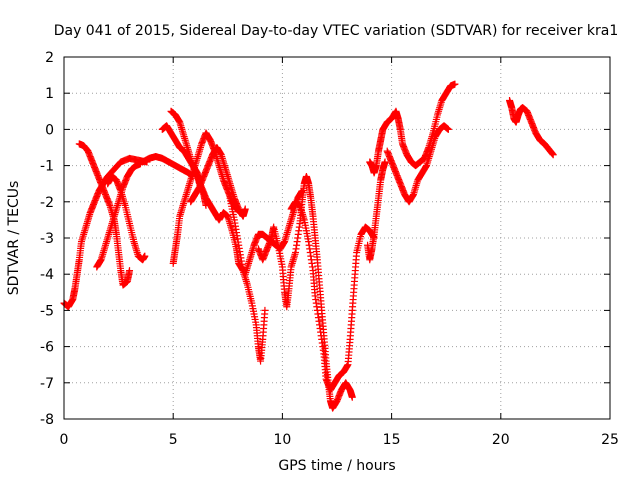 The image size is (640, 480). Describe the element at coordinates (47, 203) in the screenshot. I see `y-tick-label: -2` at that location.